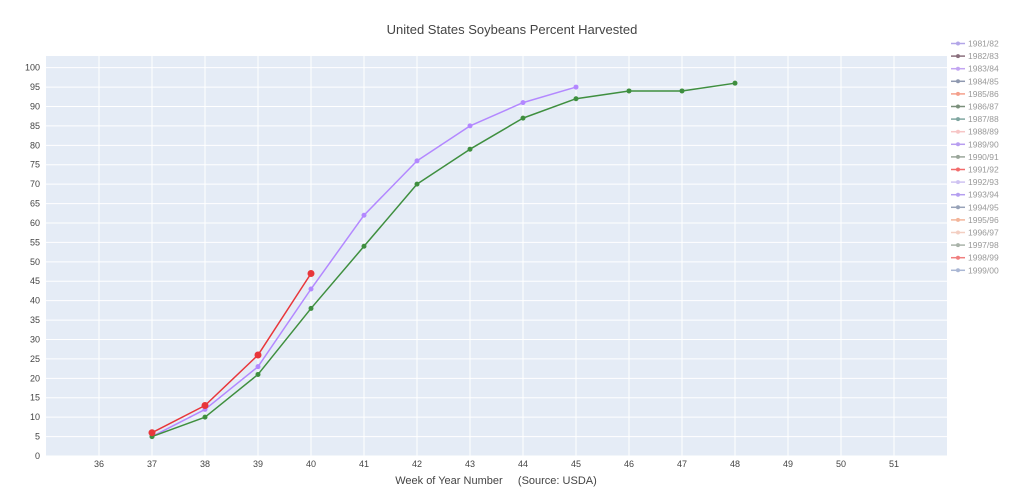 The image size is (1024, 499). What do you see at coordinates (35, 204) in the screenshot?
I see `y-tick-label: 65` at bounding box center [35, 204].